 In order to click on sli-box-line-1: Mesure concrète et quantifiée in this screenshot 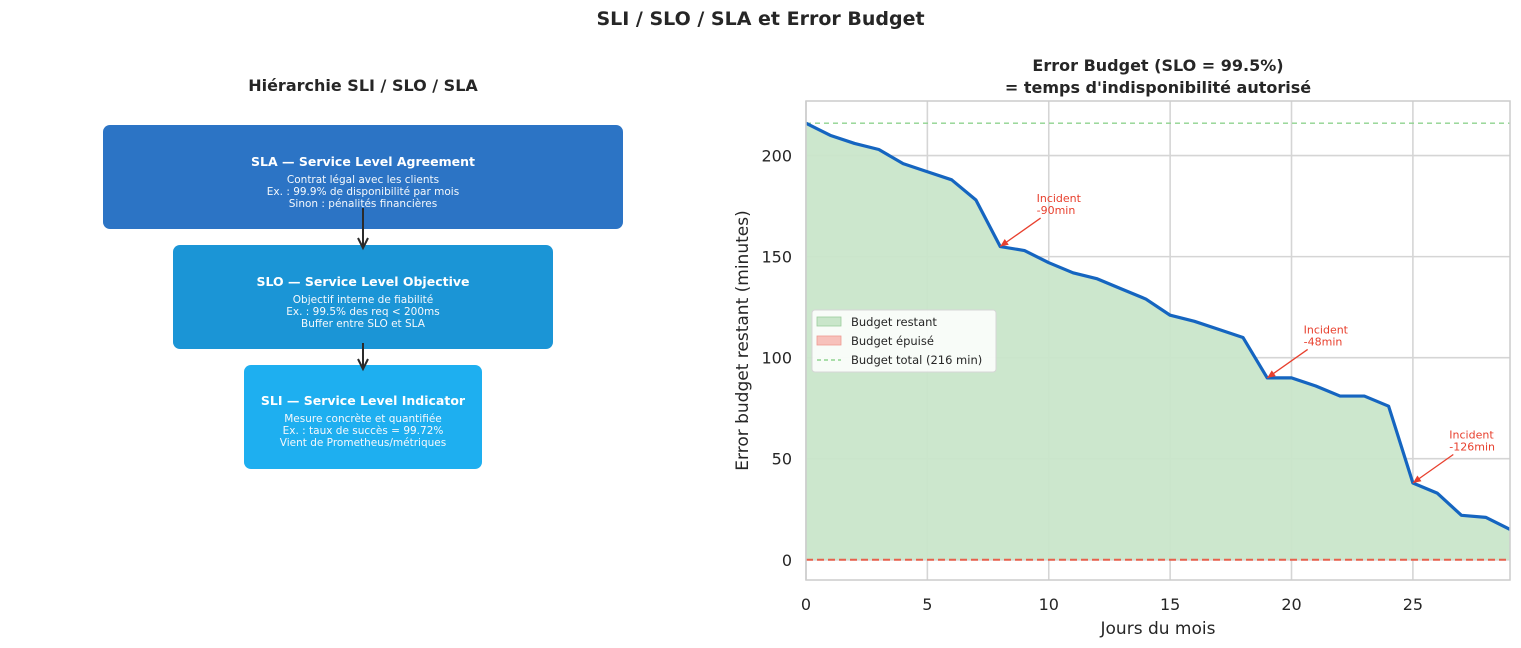, I will do `click(363, 419)`.